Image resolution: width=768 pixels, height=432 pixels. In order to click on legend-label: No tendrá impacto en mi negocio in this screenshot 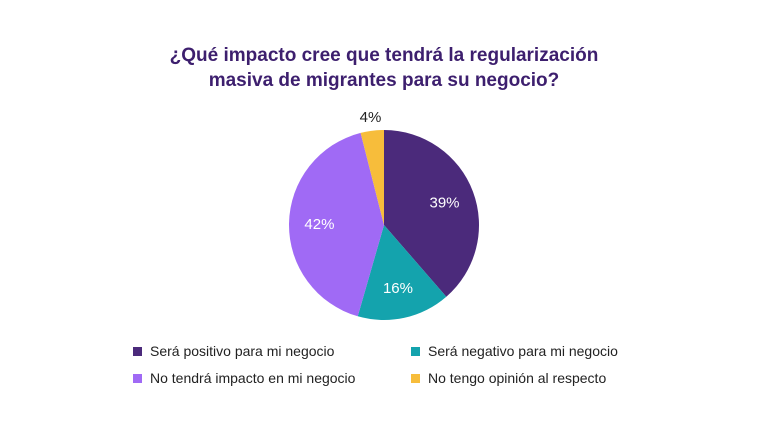, I will do `click(253, 378)`.